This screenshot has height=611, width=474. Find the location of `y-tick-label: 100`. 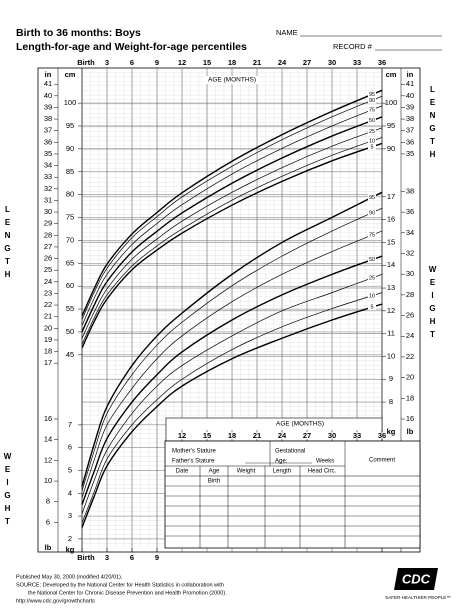

y-tick-label: 100 is located at coordinates (70, 102).